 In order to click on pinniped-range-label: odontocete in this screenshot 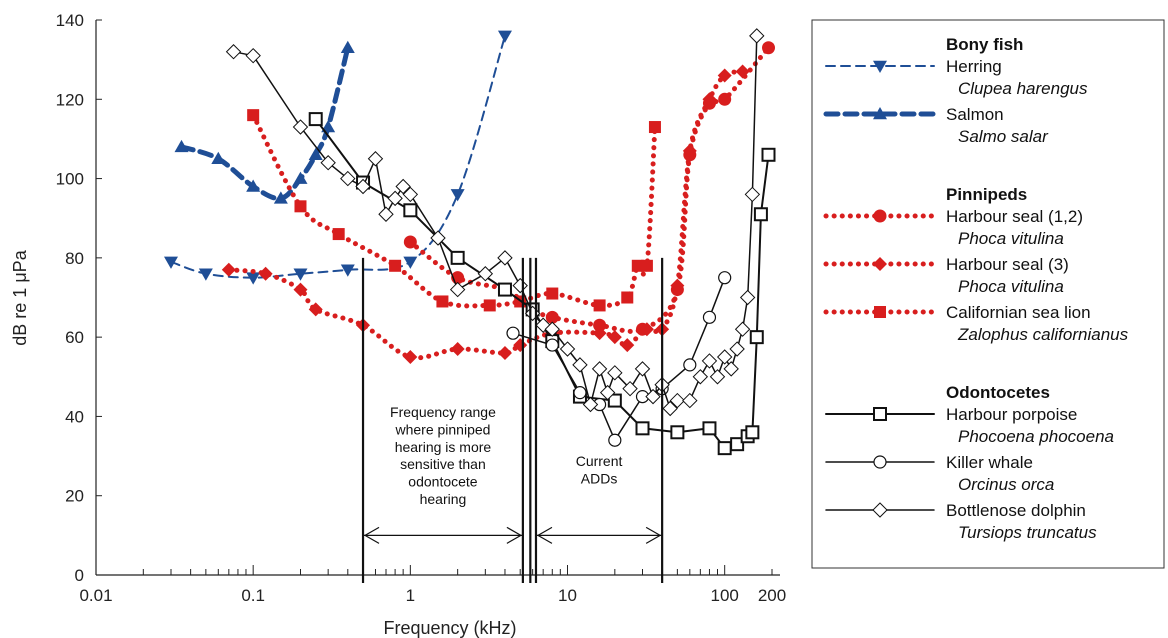, I will do `click(442, 482)`.